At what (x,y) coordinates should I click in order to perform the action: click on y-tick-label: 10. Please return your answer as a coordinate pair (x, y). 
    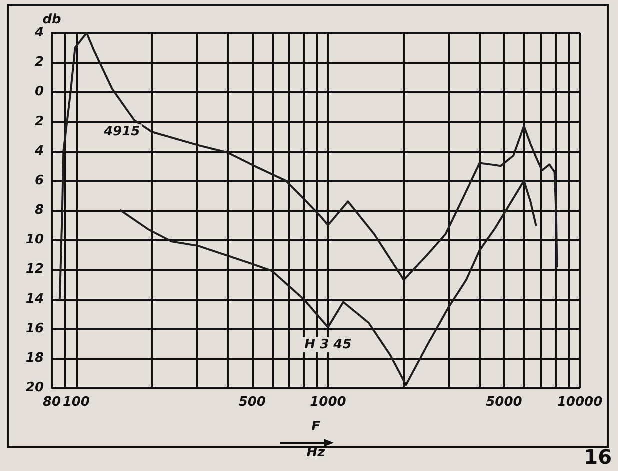
    Looking at the image, I should click on (35, 240).